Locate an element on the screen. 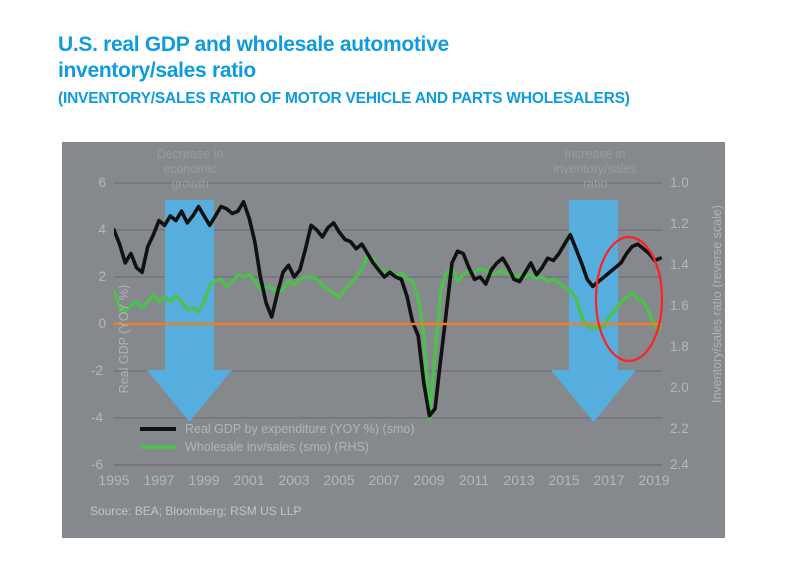 Image resolution: width=786 pixels, height=576 pixels. annotation-right-text: Increase in inventory/sales ratio is located at coordinates (595, 169).